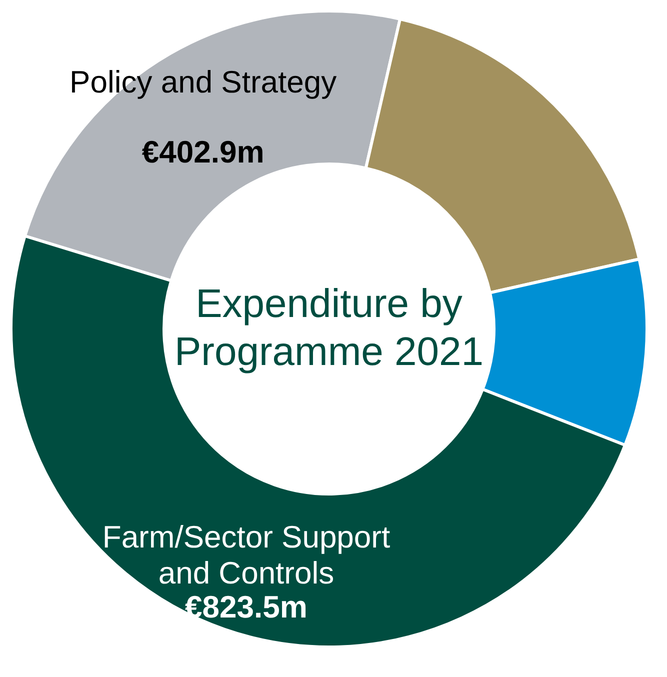  Describe the element at coordinates (246, 606) in the screenshot. I see `data-label: €823.5m` at that location.